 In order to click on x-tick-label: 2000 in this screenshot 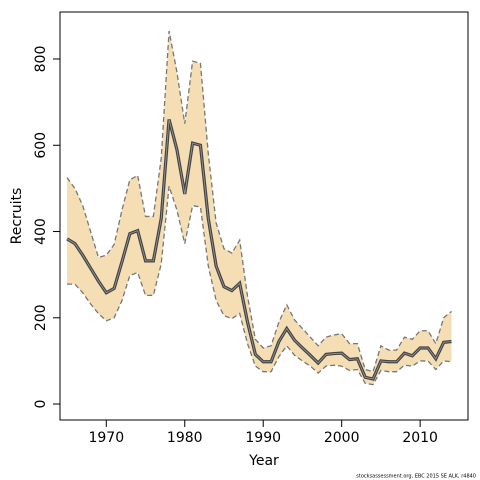, I will do `click(342, 438)`.